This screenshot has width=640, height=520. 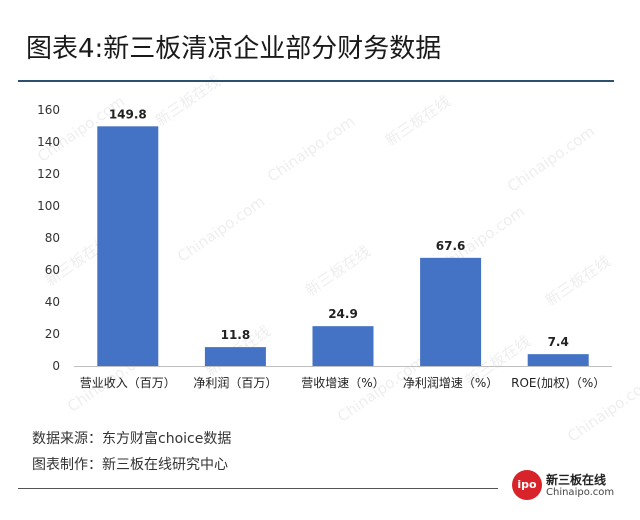 What do you see at coordinates (48, 174) in the screenshot?
I see `y-tick-label: 120` at bounding box center [48, 174].